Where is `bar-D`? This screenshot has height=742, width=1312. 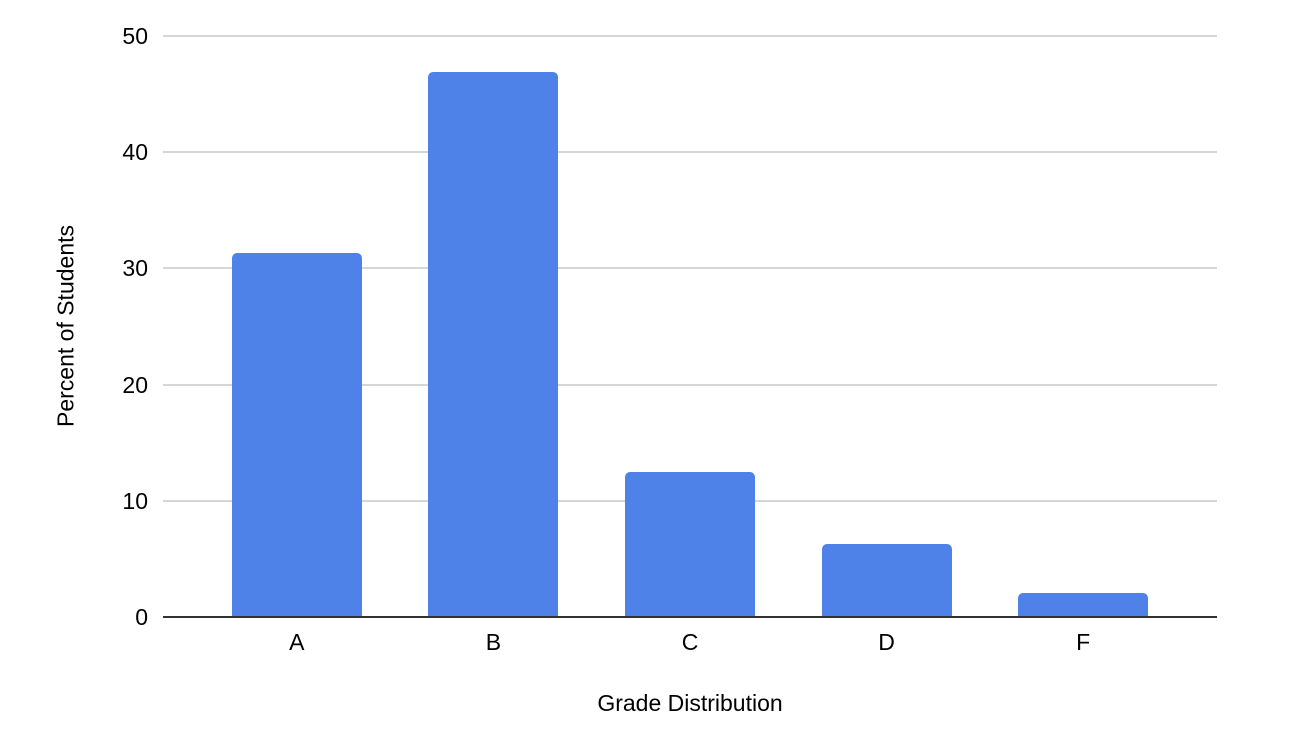
bar-D is located at coordinates (886, 580).